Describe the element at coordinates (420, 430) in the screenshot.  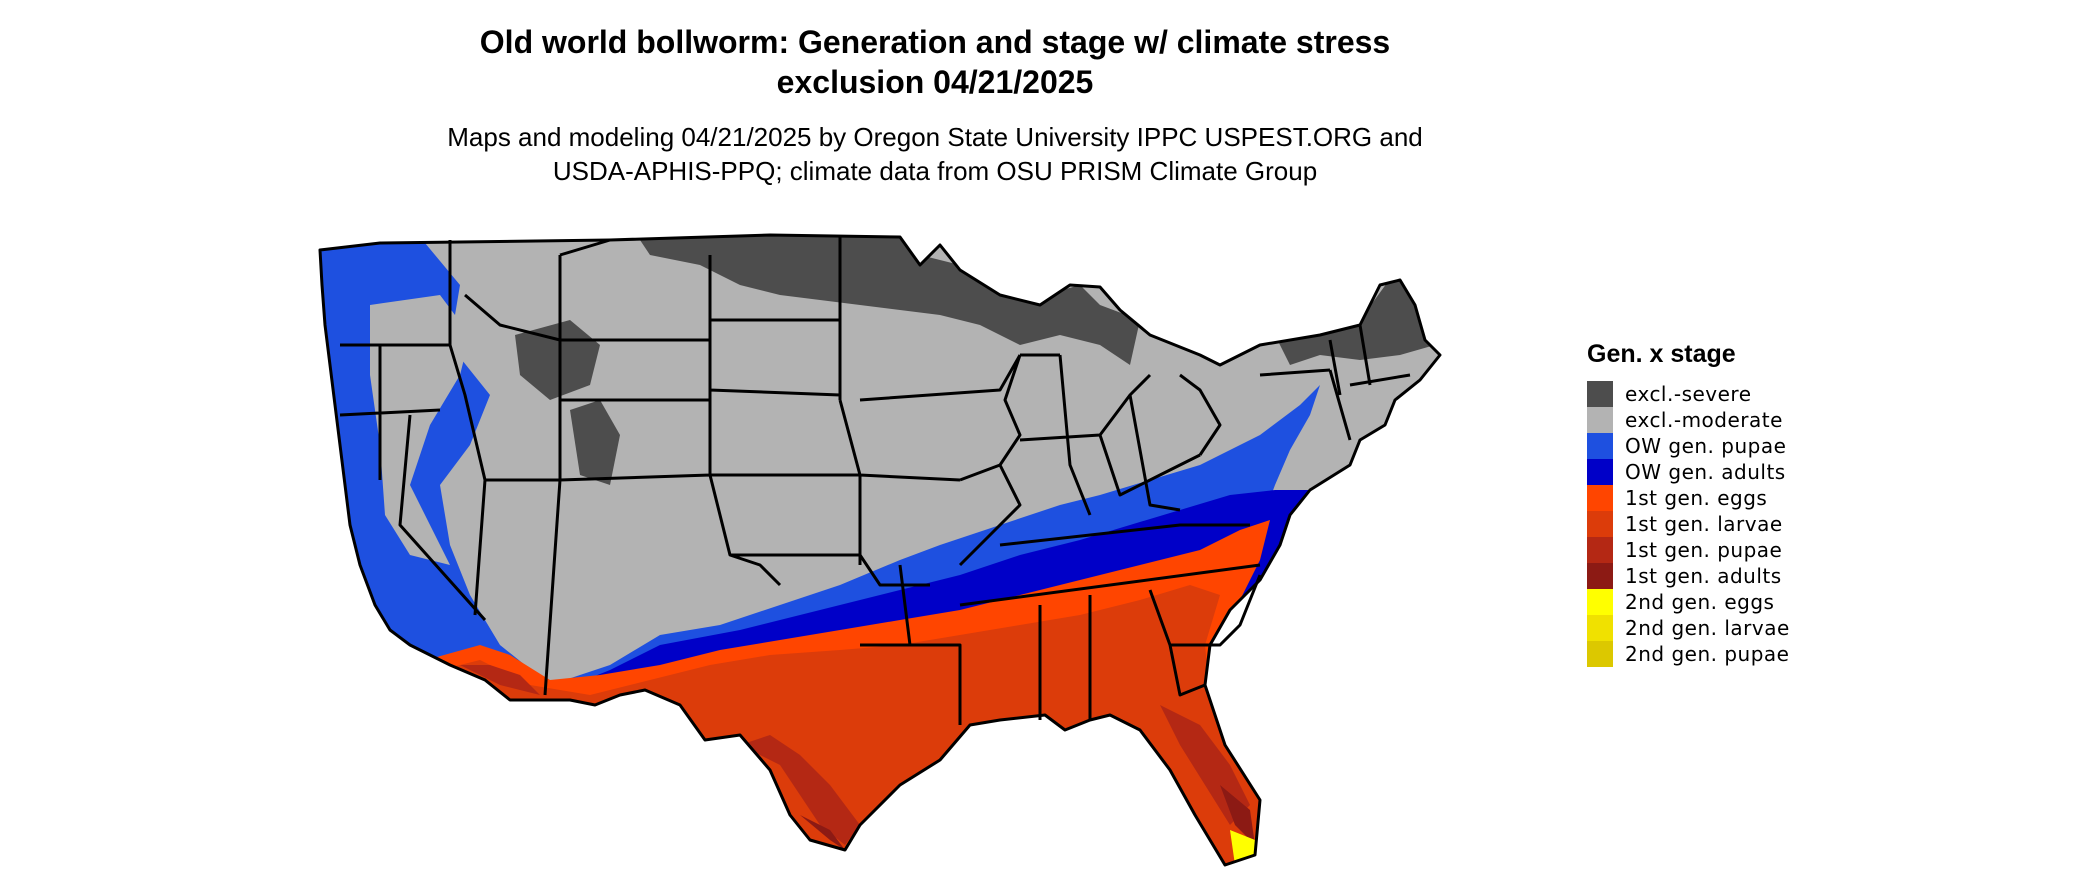
I see `zone-excl-moderate-greatbasin` at that location.